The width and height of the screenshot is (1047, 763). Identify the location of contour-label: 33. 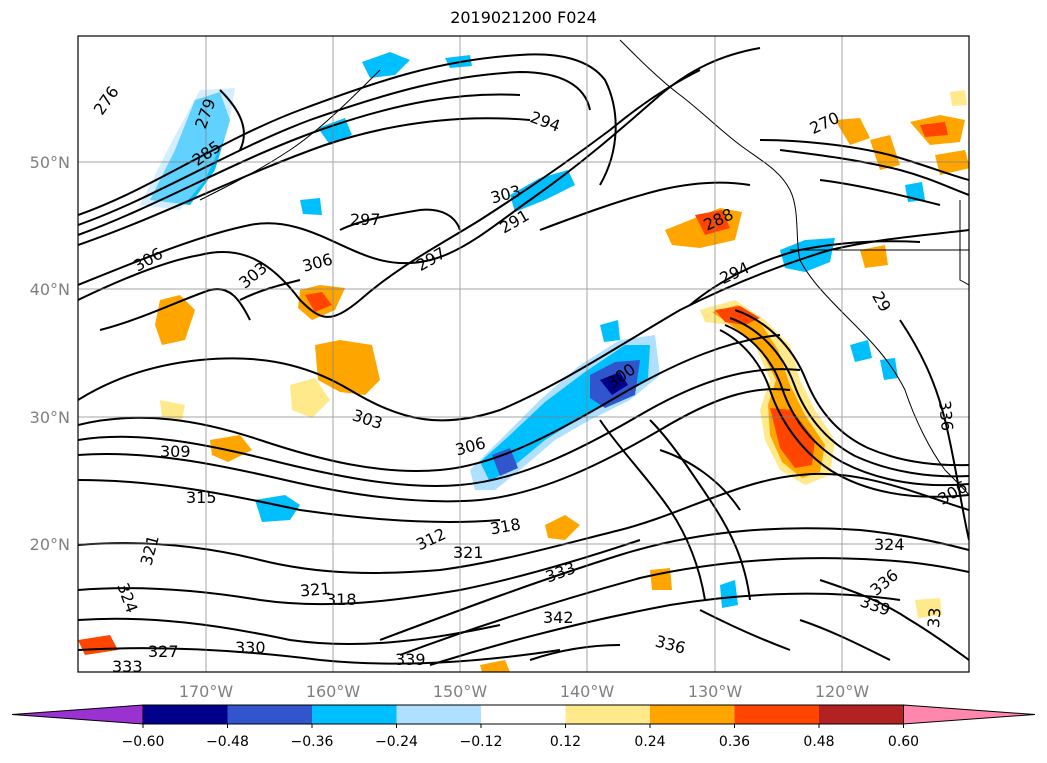
(934, 618).